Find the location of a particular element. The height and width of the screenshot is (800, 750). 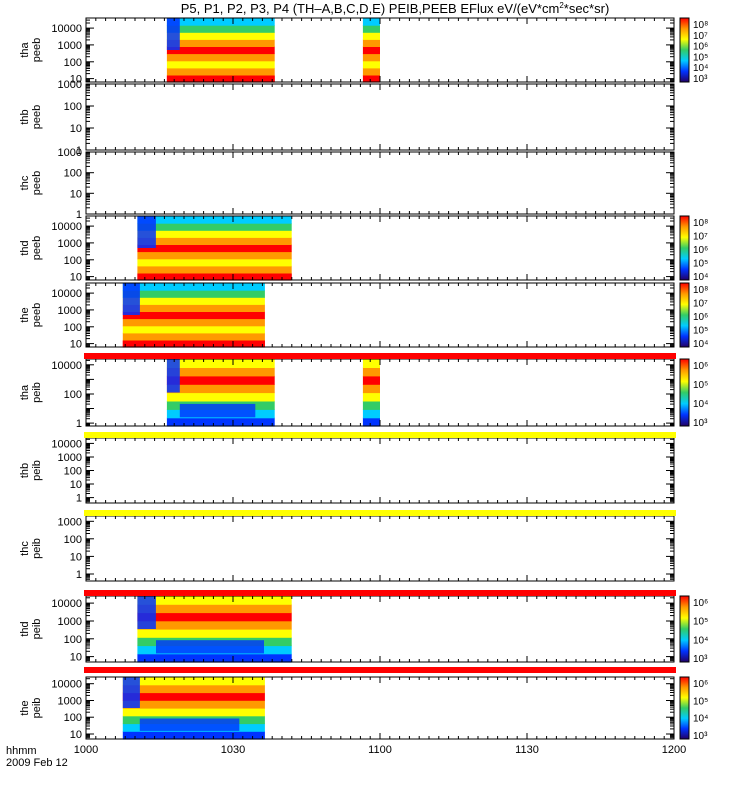

panel-probe-label: thc is located at coordinates (25, 182).